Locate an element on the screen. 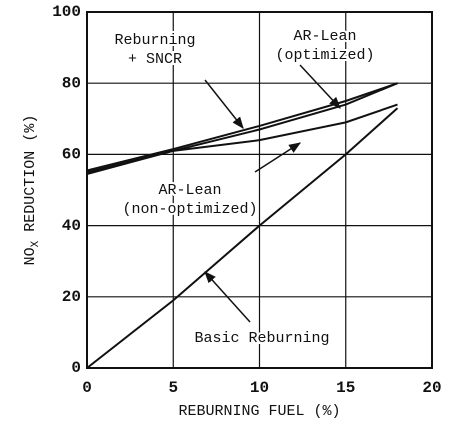 The height and width of the screenshot is (437, 451). x-tick-label: 0 is located at coordinates (87, 388).